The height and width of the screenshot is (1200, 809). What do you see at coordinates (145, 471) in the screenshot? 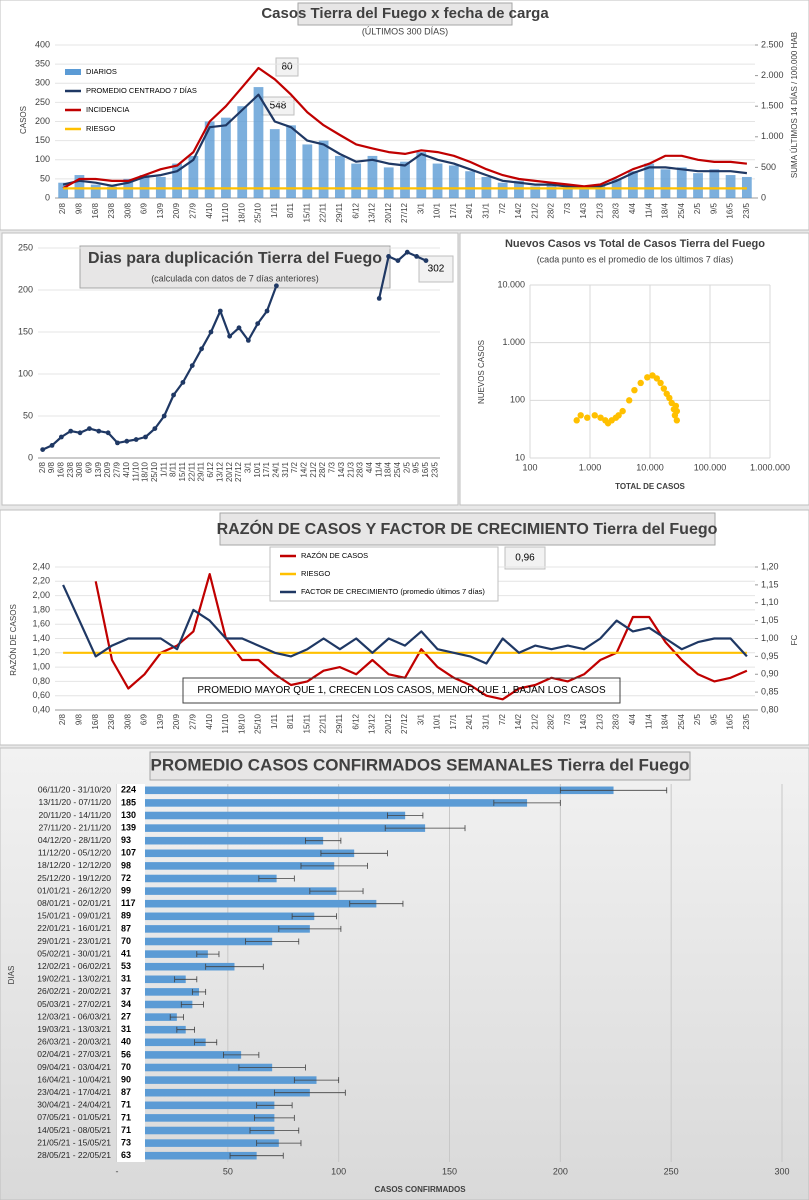
I see `x-tick-label: 18/10` at bounding box center [145, 471].